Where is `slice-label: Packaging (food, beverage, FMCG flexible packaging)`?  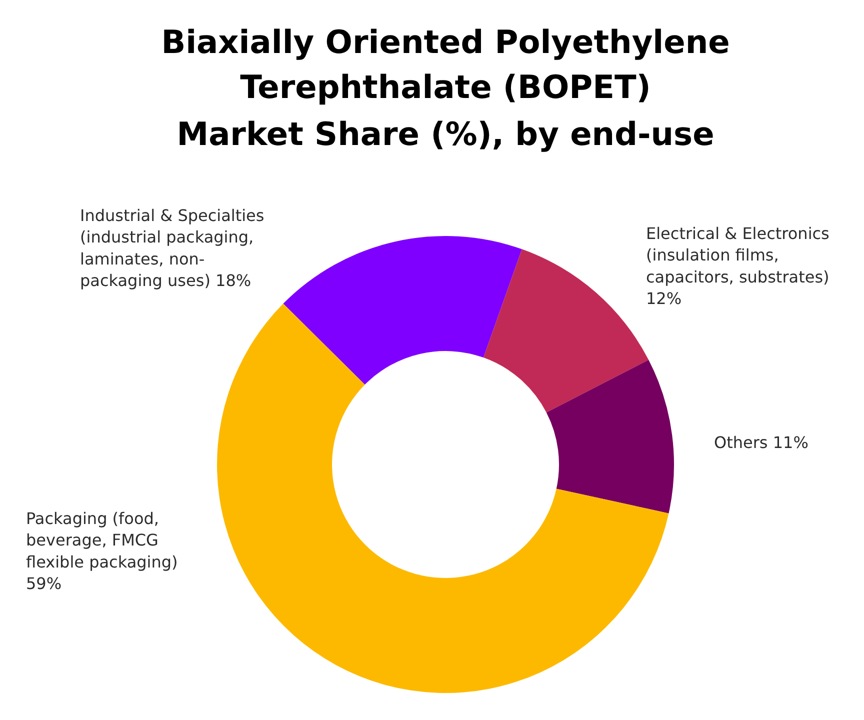
slice-label: Packaging (food, beverage, FMCG flexible packaging) is located at coordinates (102, 540).